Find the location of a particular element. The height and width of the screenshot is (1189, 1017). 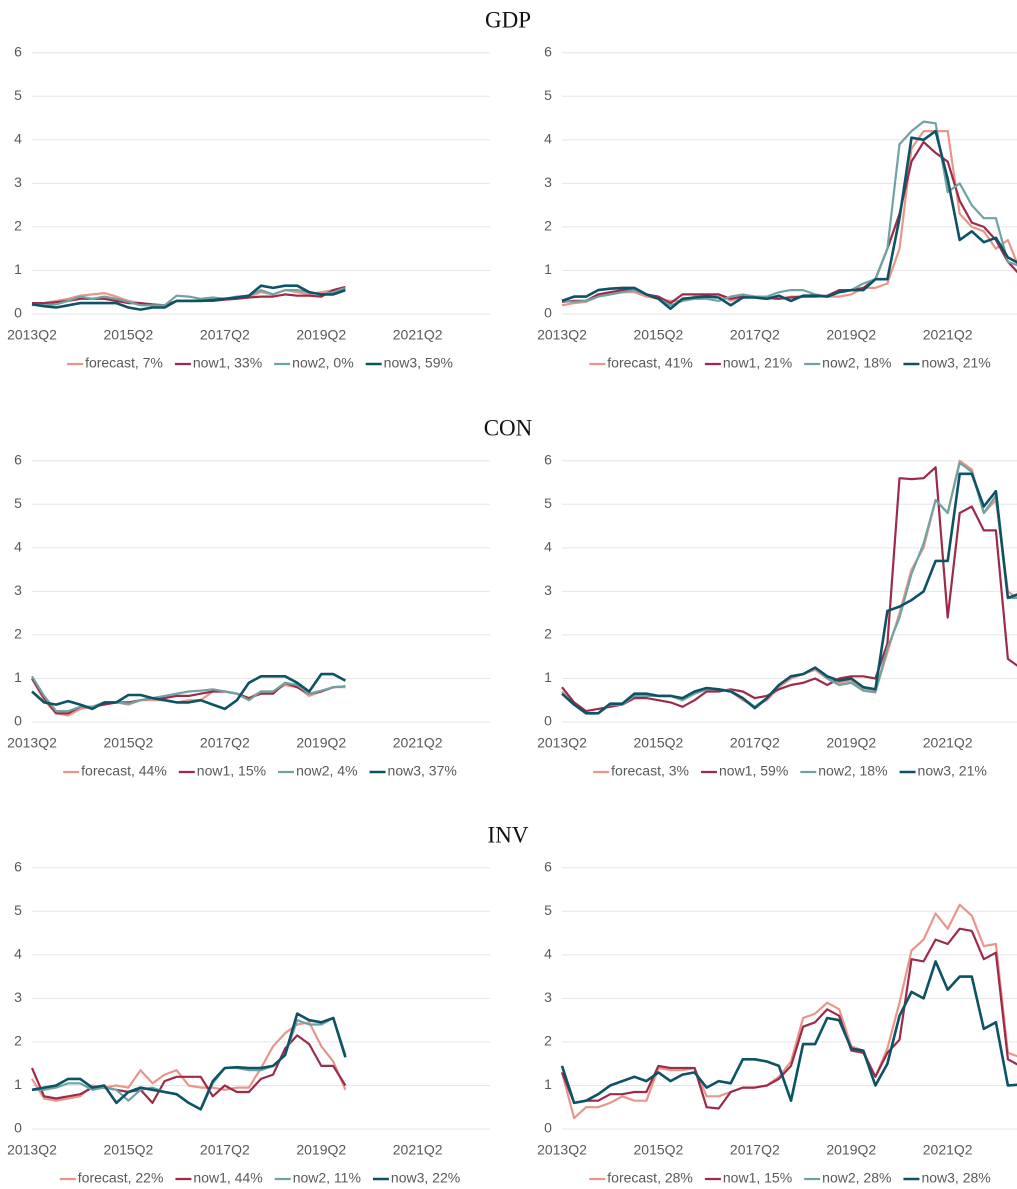

section-title: INV is located at coordinates (508, 834).